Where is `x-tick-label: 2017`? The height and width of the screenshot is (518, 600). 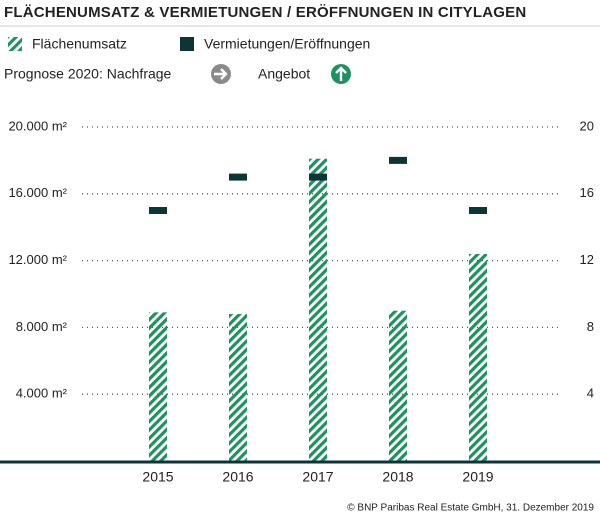 x-tick-label: 2017 is located at coordinates (317, 477).